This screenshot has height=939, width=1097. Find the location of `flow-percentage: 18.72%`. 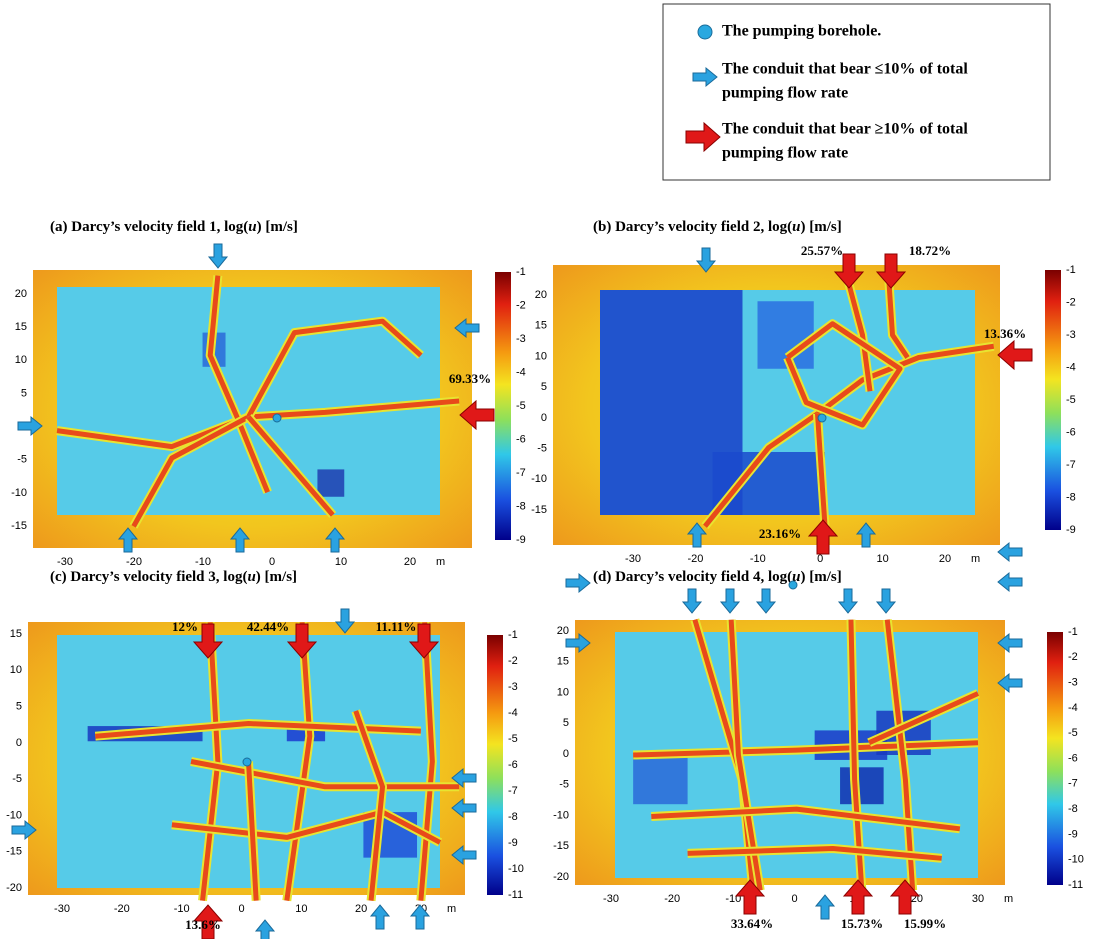

flow-percentage: 18.72% is located at coordinates (930, 250).